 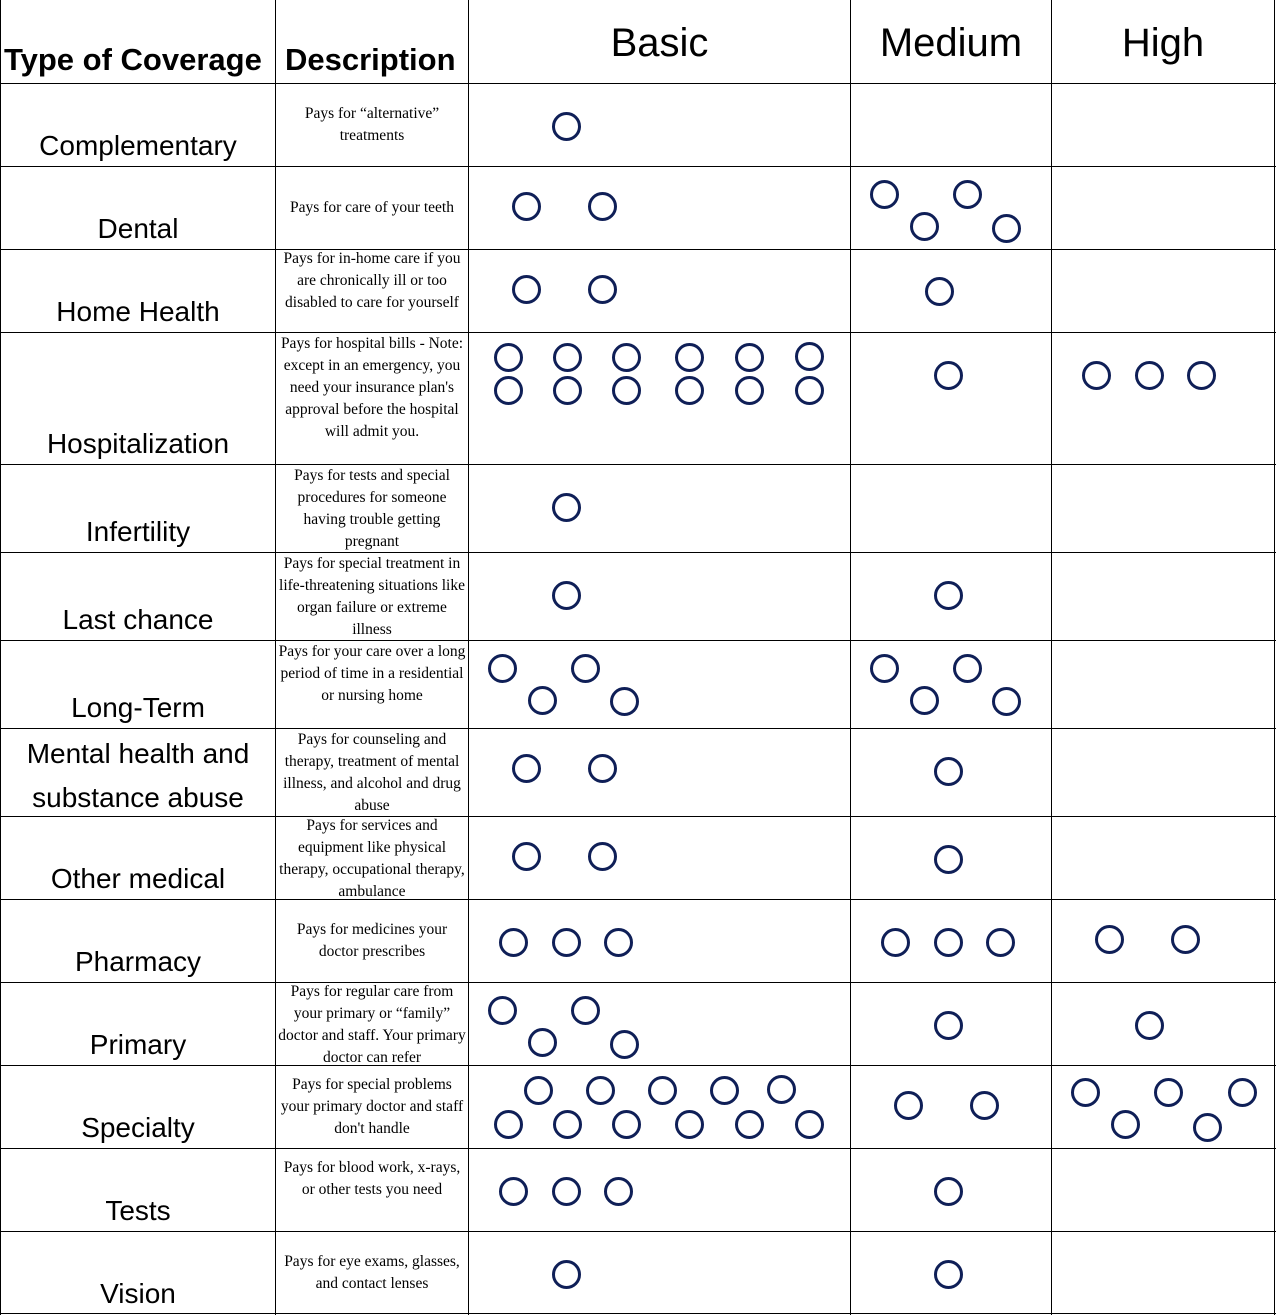 I want to click on coverage-type-dental: Dental, so click(x=138, y=228).